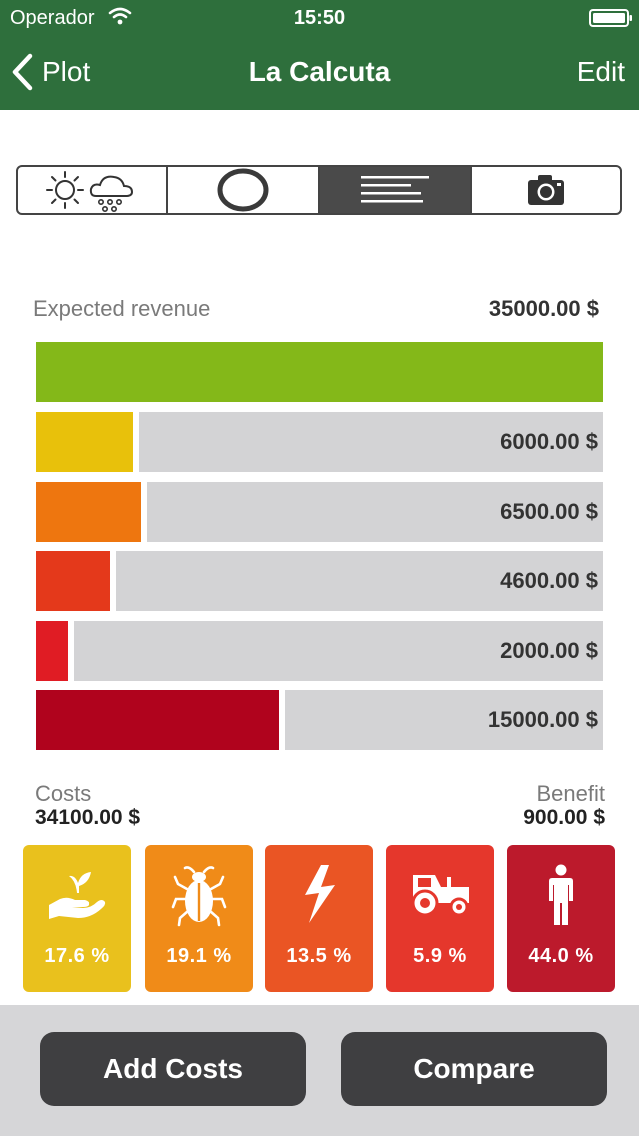 This screenshot has height=1136, width=639. I want to click on cost-value: 4600.00 $, so click(549, 580).